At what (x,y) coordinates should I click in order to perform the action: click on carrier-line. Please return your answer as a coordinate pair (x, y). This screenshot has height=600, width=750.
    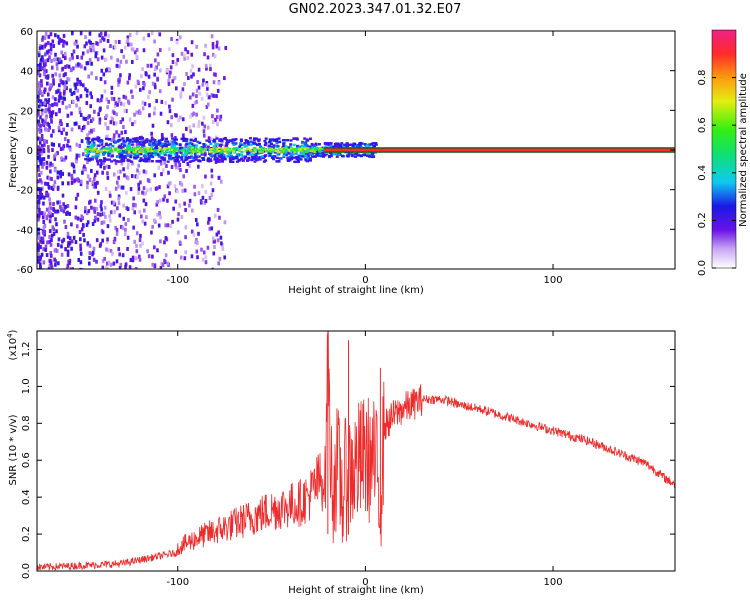
    Looking at the image, I should click on (499, 150).